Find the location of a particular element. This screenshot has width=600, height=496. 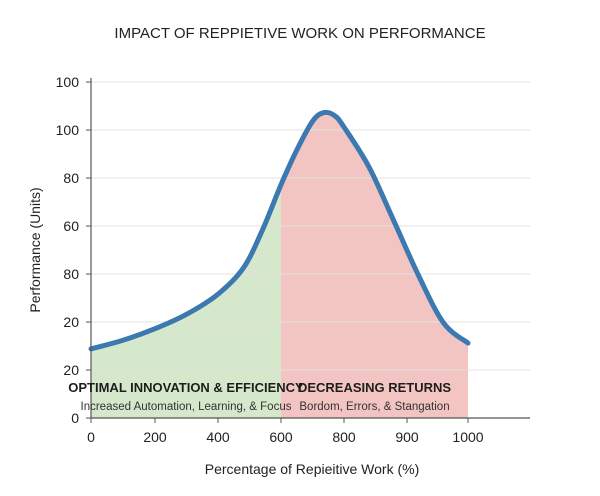

zone-title-1: OPTIMAL INNOVATION & EFFICIENCY is located at coordinates (186, 387).